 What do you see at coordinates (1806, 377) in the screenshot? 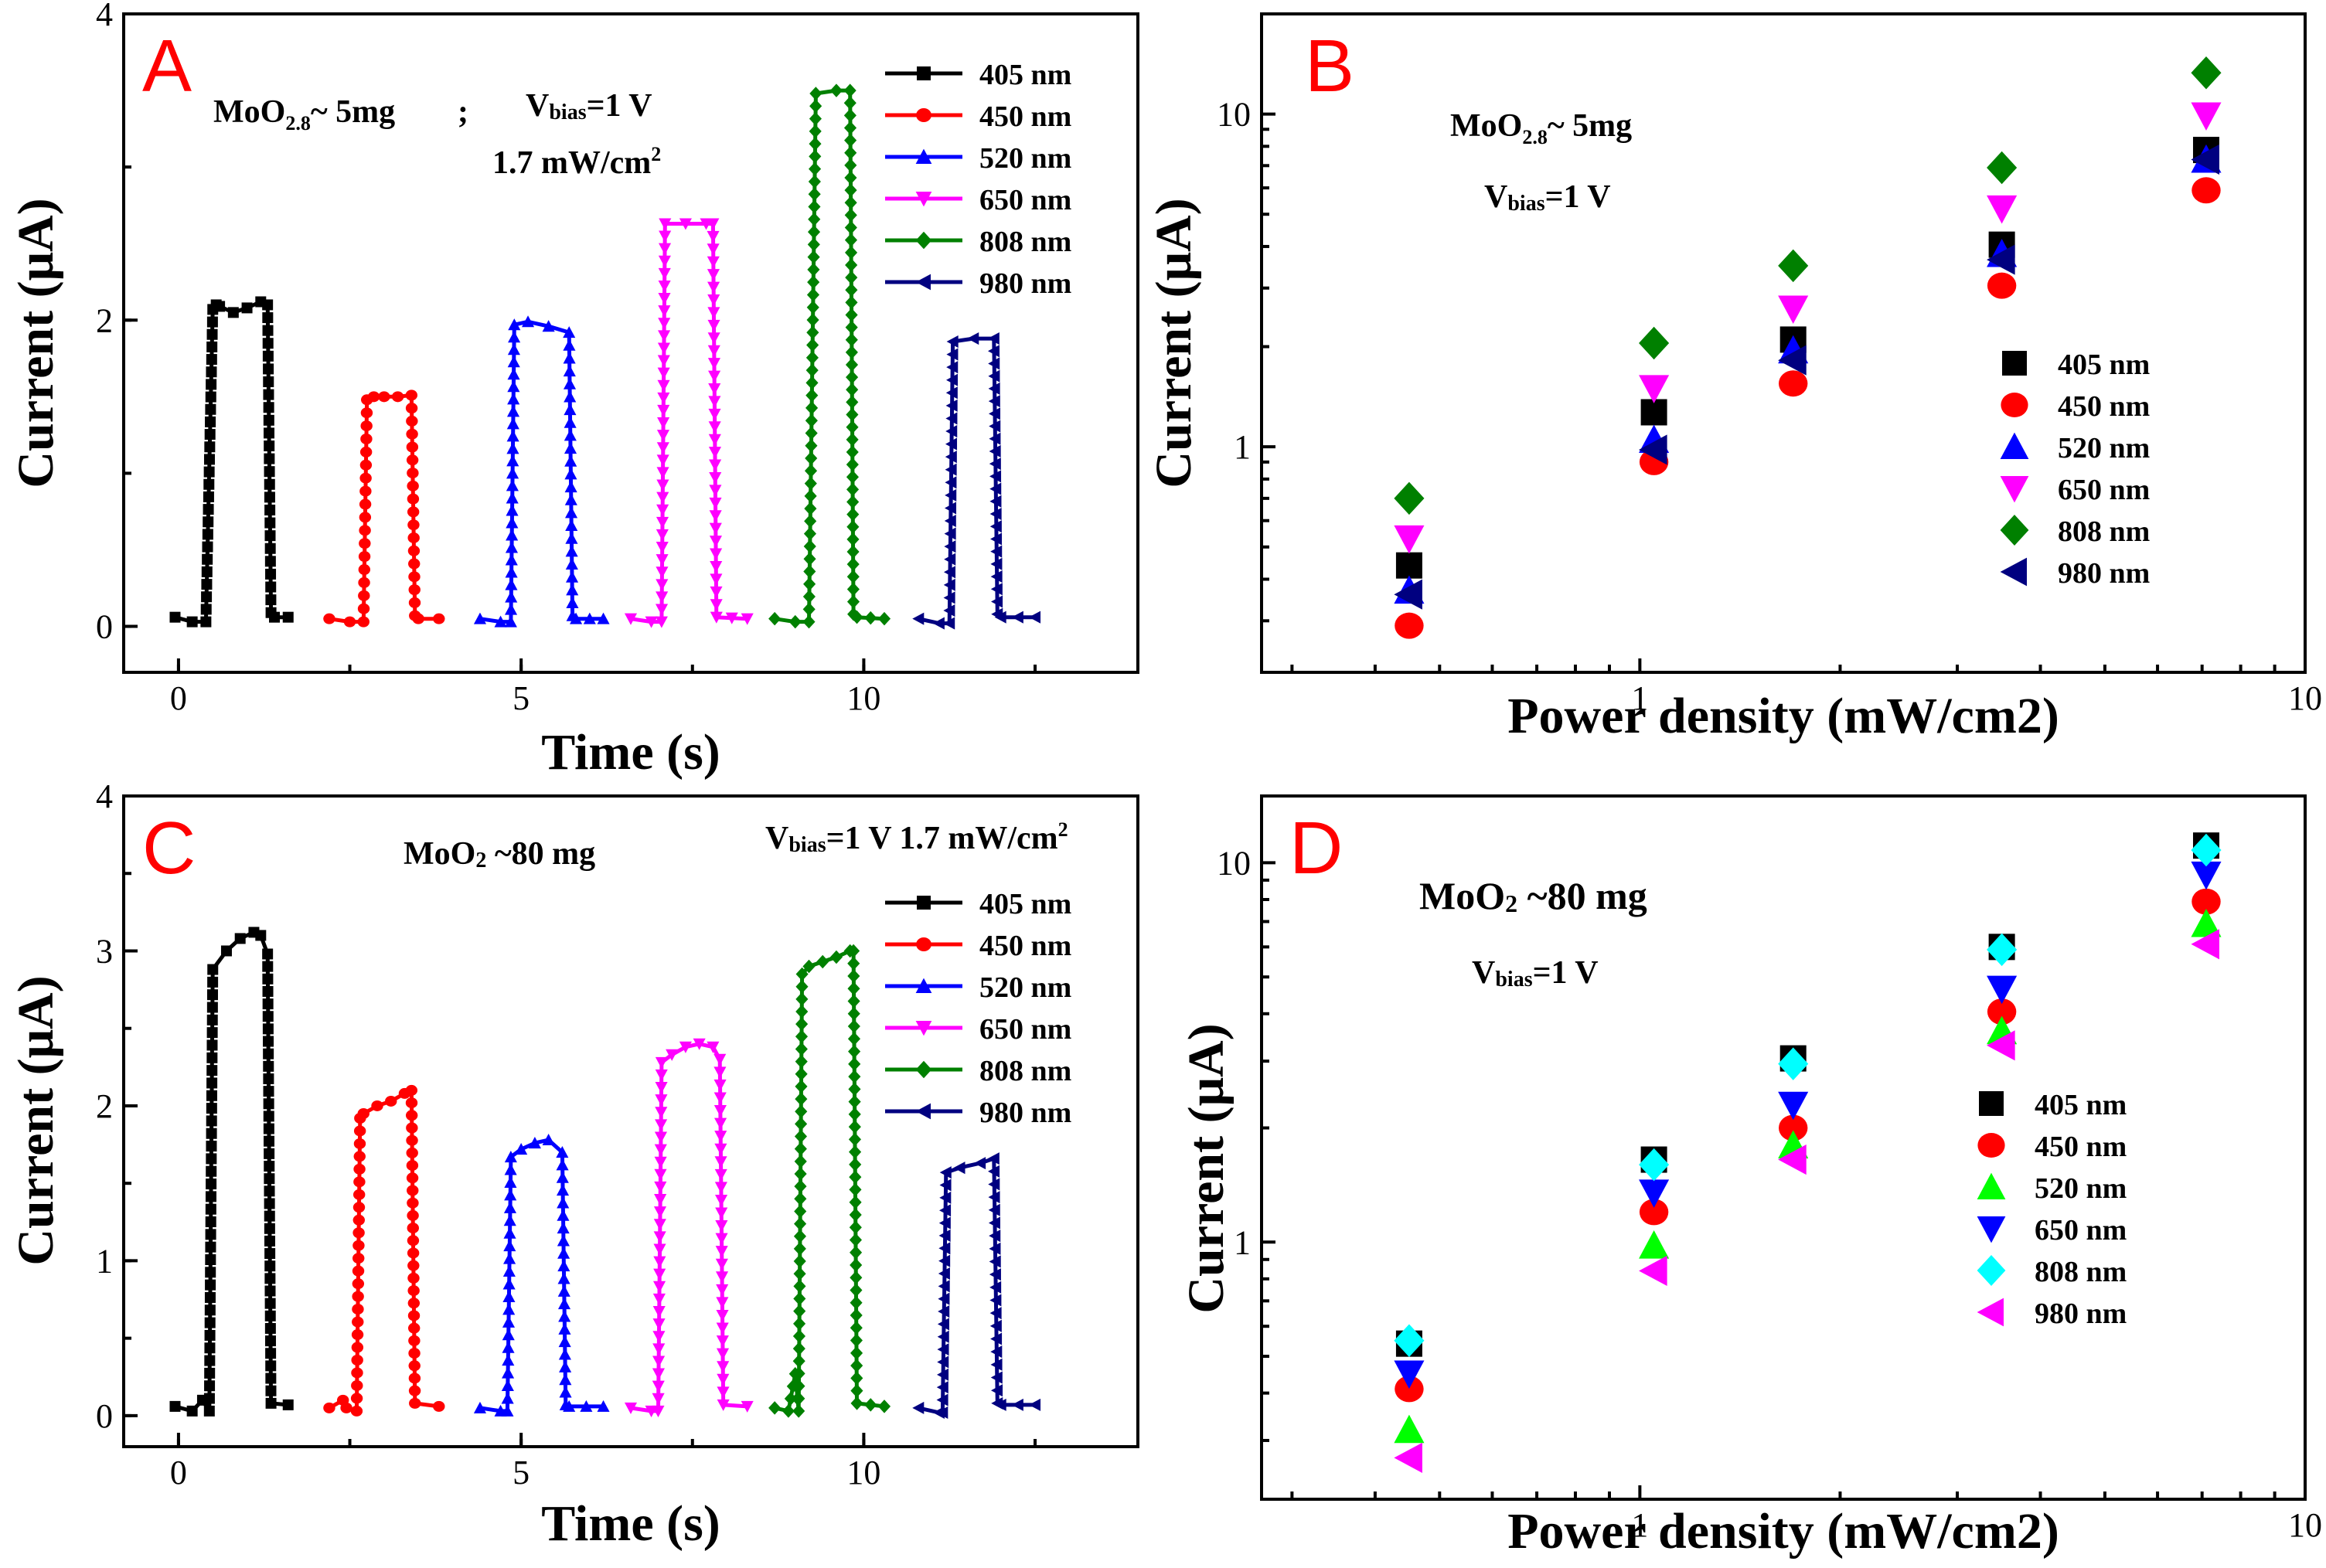
I see `series-980-nm` at bounding box center [1806, 377].